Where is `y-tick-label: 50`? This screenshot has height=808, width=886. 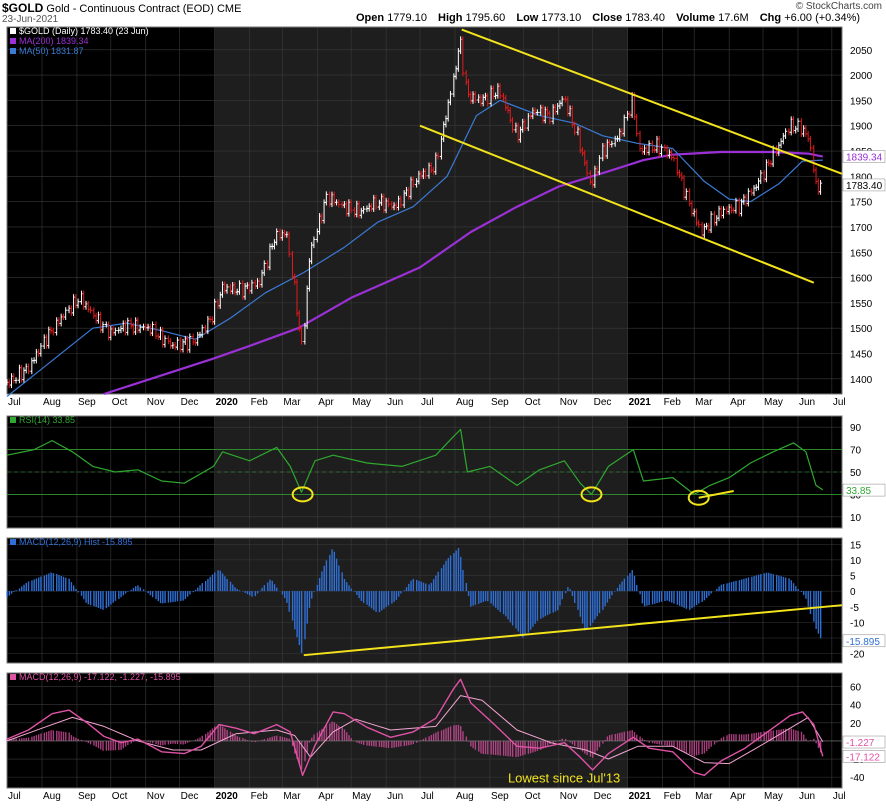
y-tick-label: 50 is located at coordinates (856, 473).